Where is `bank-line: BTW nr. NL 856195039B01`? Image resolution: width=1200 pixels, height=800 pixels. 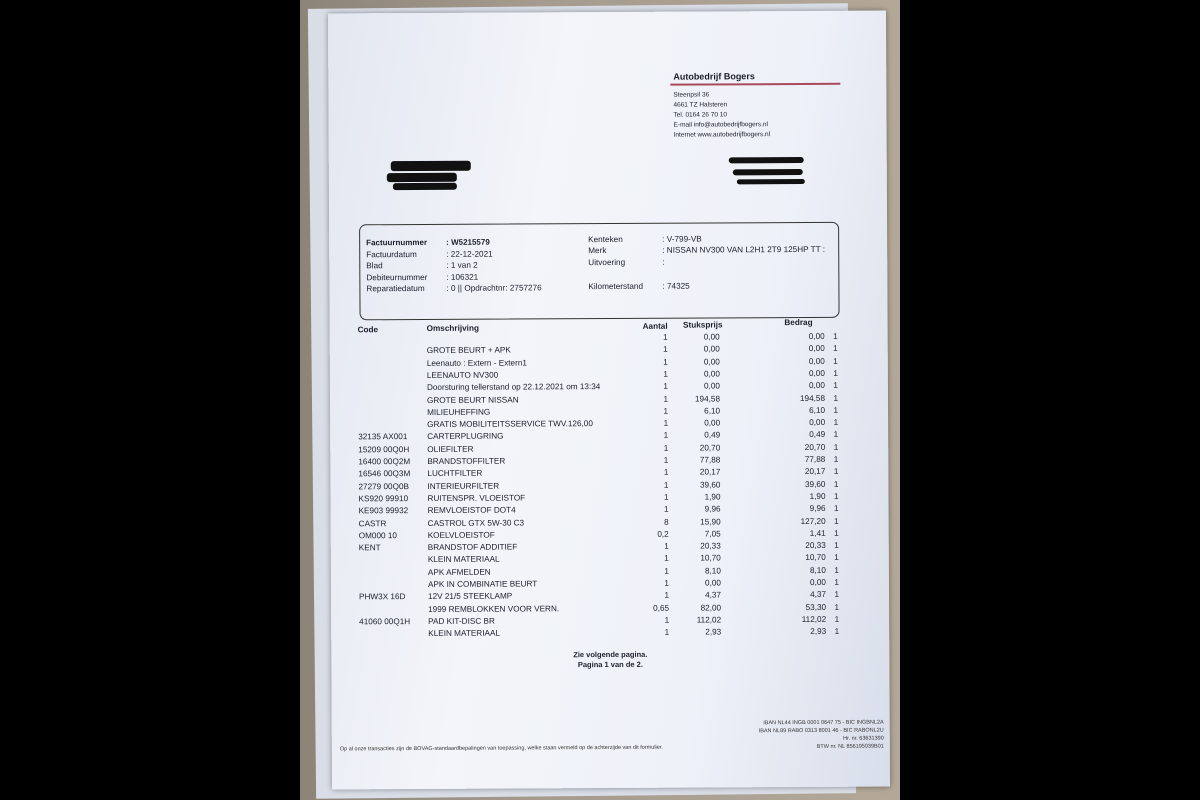 bank-line: BTW nr. NL 856195039B01 is located at coordinates (850, 746).